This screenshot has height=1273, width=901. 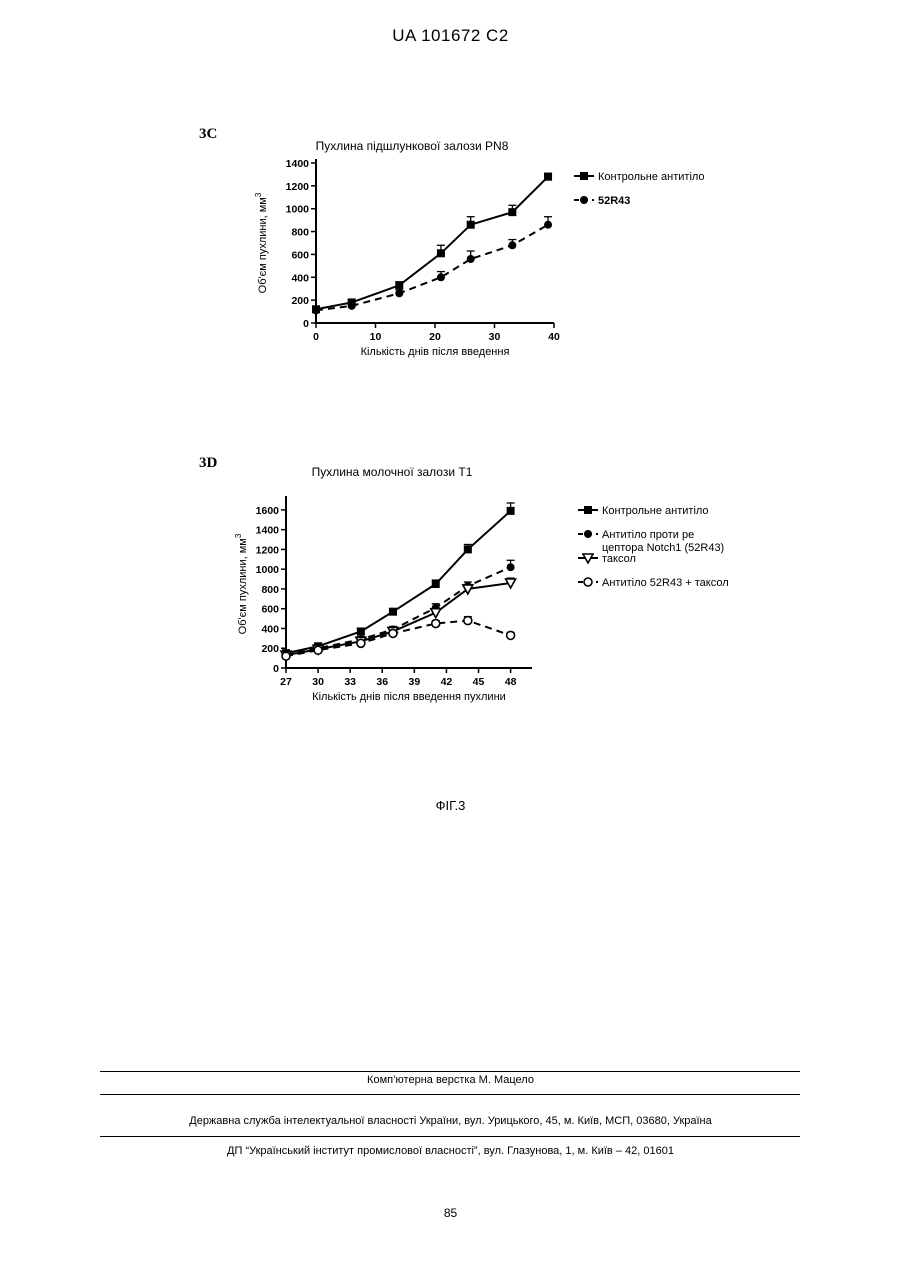 I want to click on legend-label-line: таксол, so click(x=619, y=559).